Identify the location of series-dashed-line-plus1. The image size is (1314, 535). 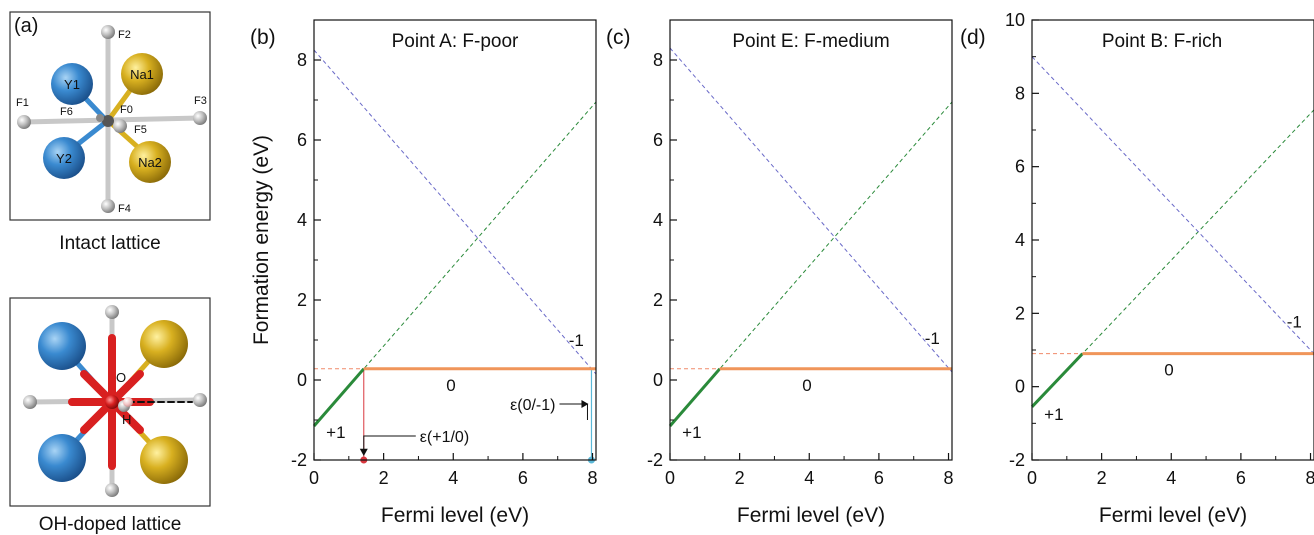
(1172, 258).